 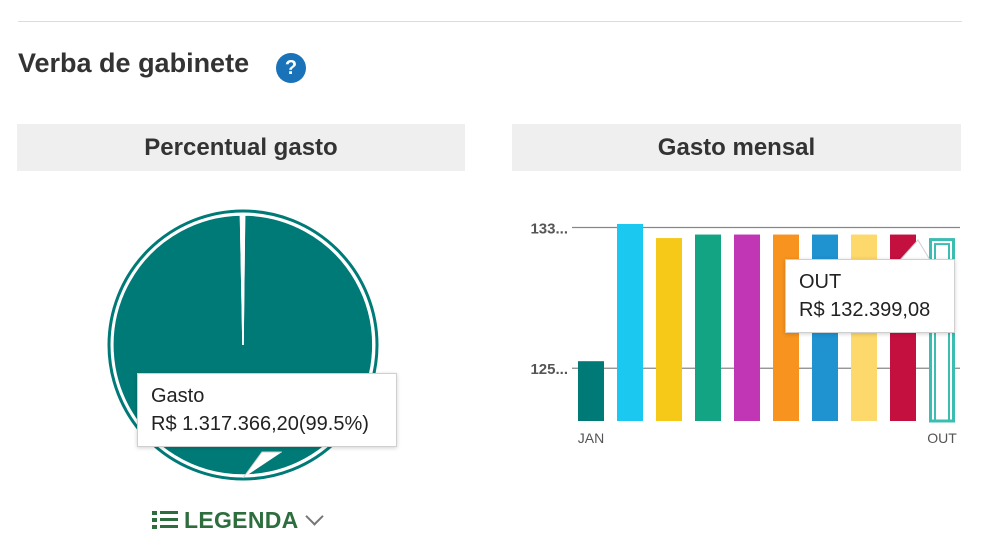 I want to click on pie-panel-header: Percentual gasto, so click(x=241, y=147).